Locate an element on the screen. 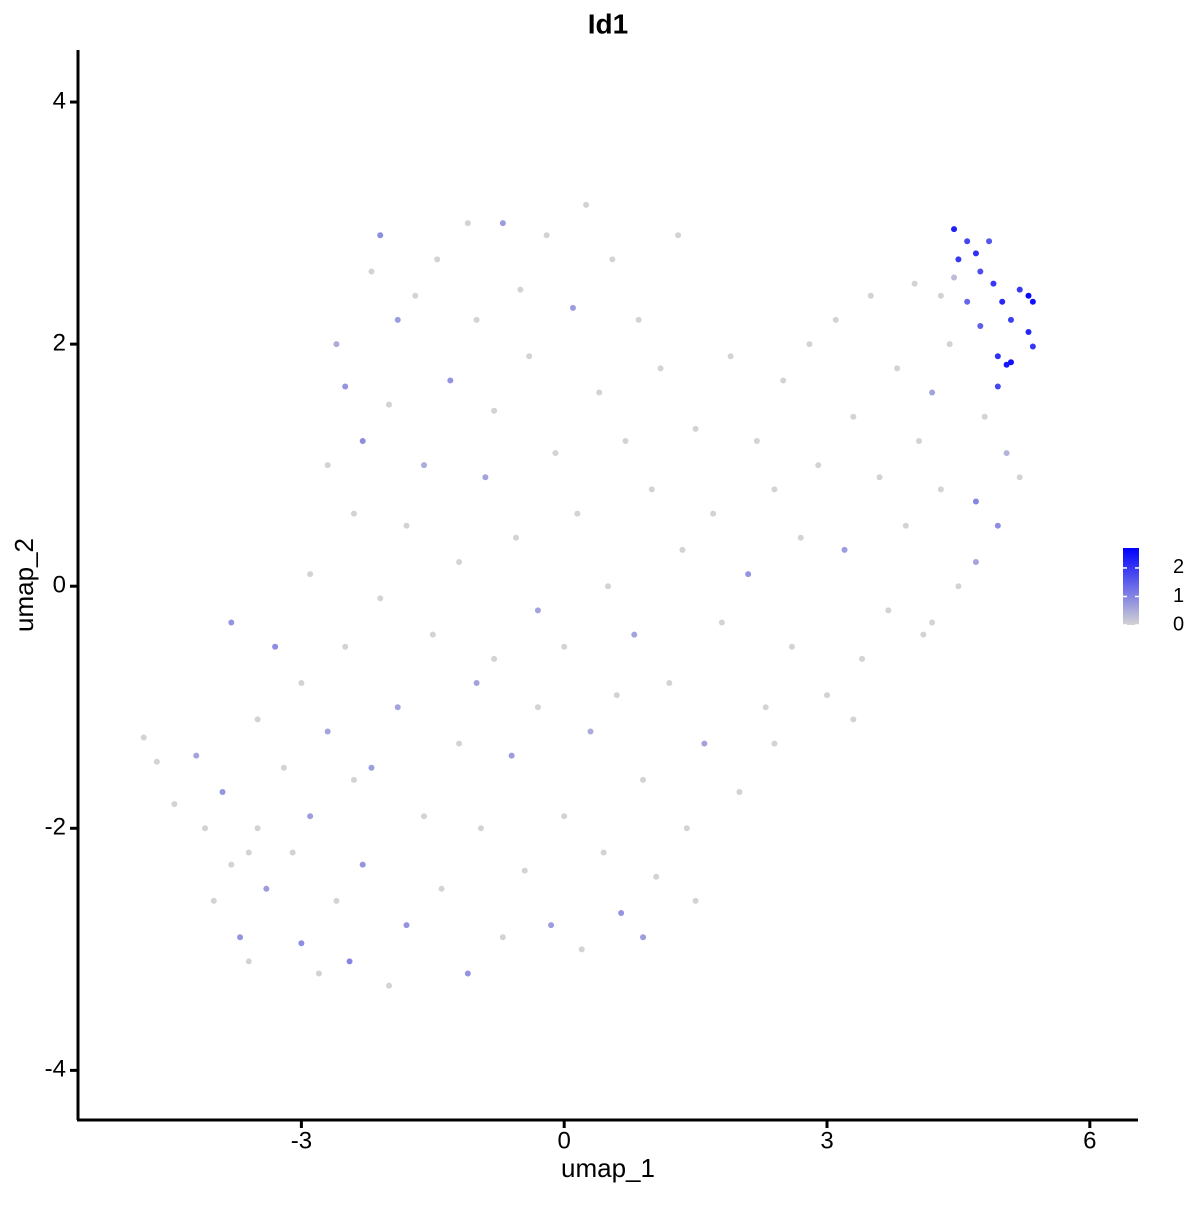 The width and height of the screenshot is (1200, 1205). chart-title: Id1 is located at coordinates (608, 23).